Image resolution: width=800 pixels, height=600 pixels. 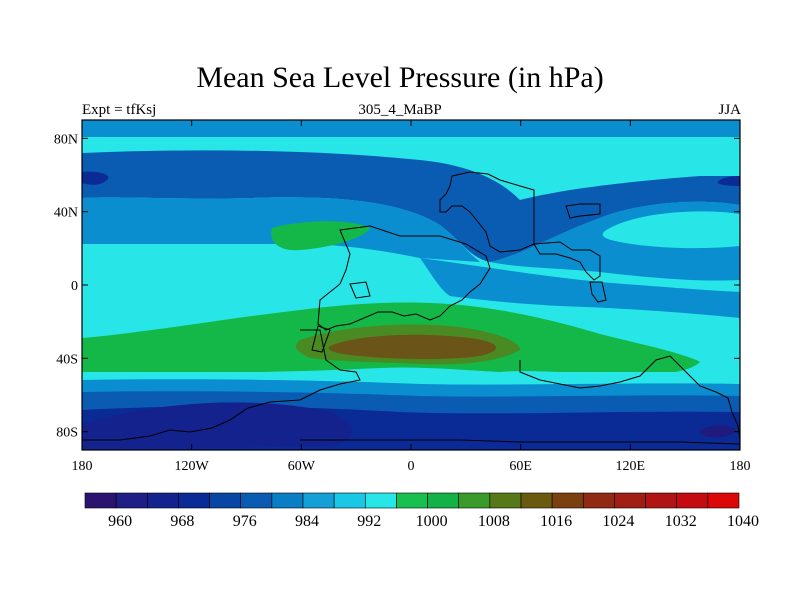 I want to click on y-tick-label: 80N, so click(x=66, y=139).